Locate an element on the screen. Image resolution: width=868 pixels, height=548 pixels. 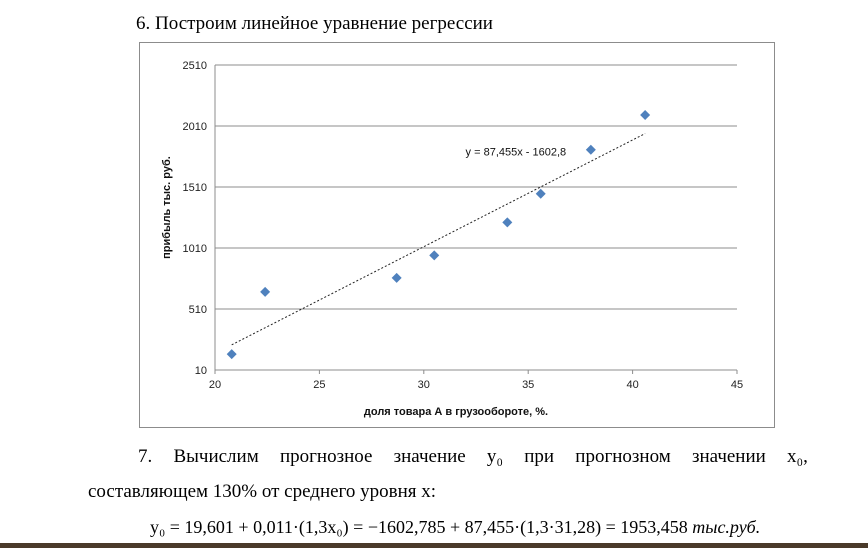
x-tick-label: 20 is located at coordinates (215, 385).